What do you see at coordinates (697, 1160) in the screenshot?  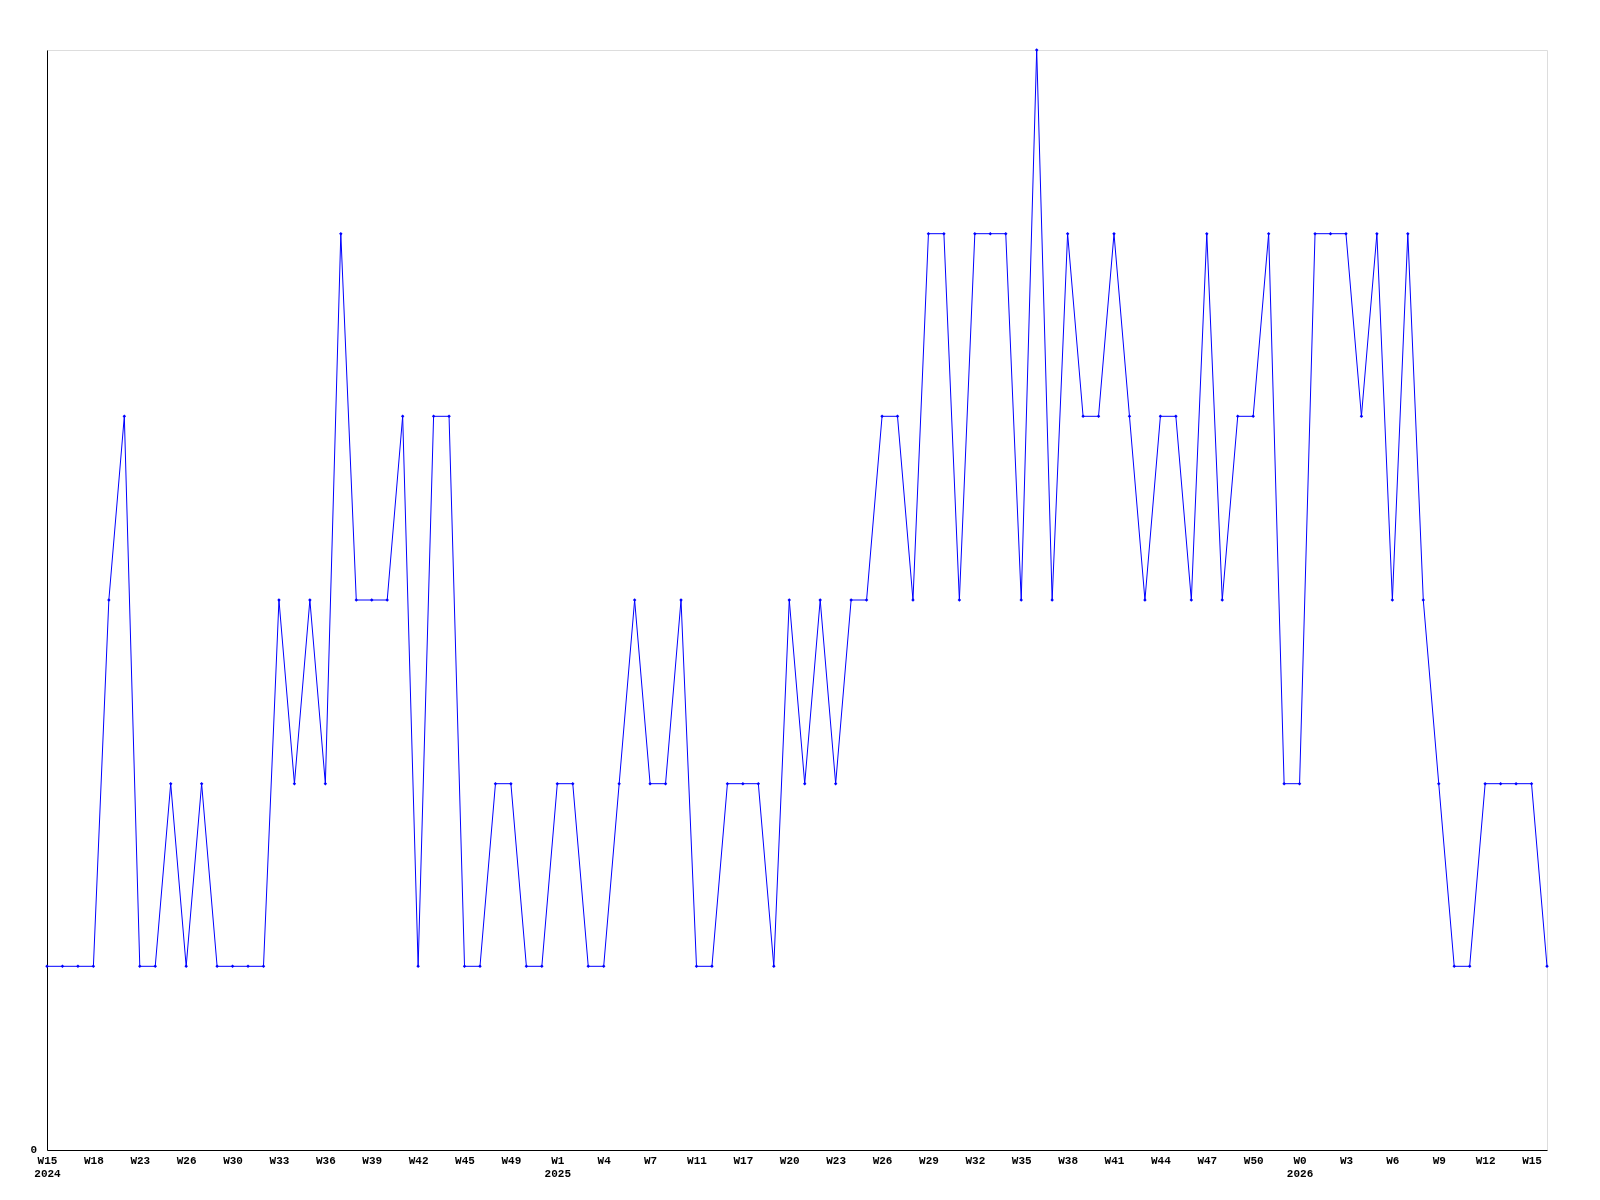 I see `x-tick-label: W11` at bounding box center [697, 1160].